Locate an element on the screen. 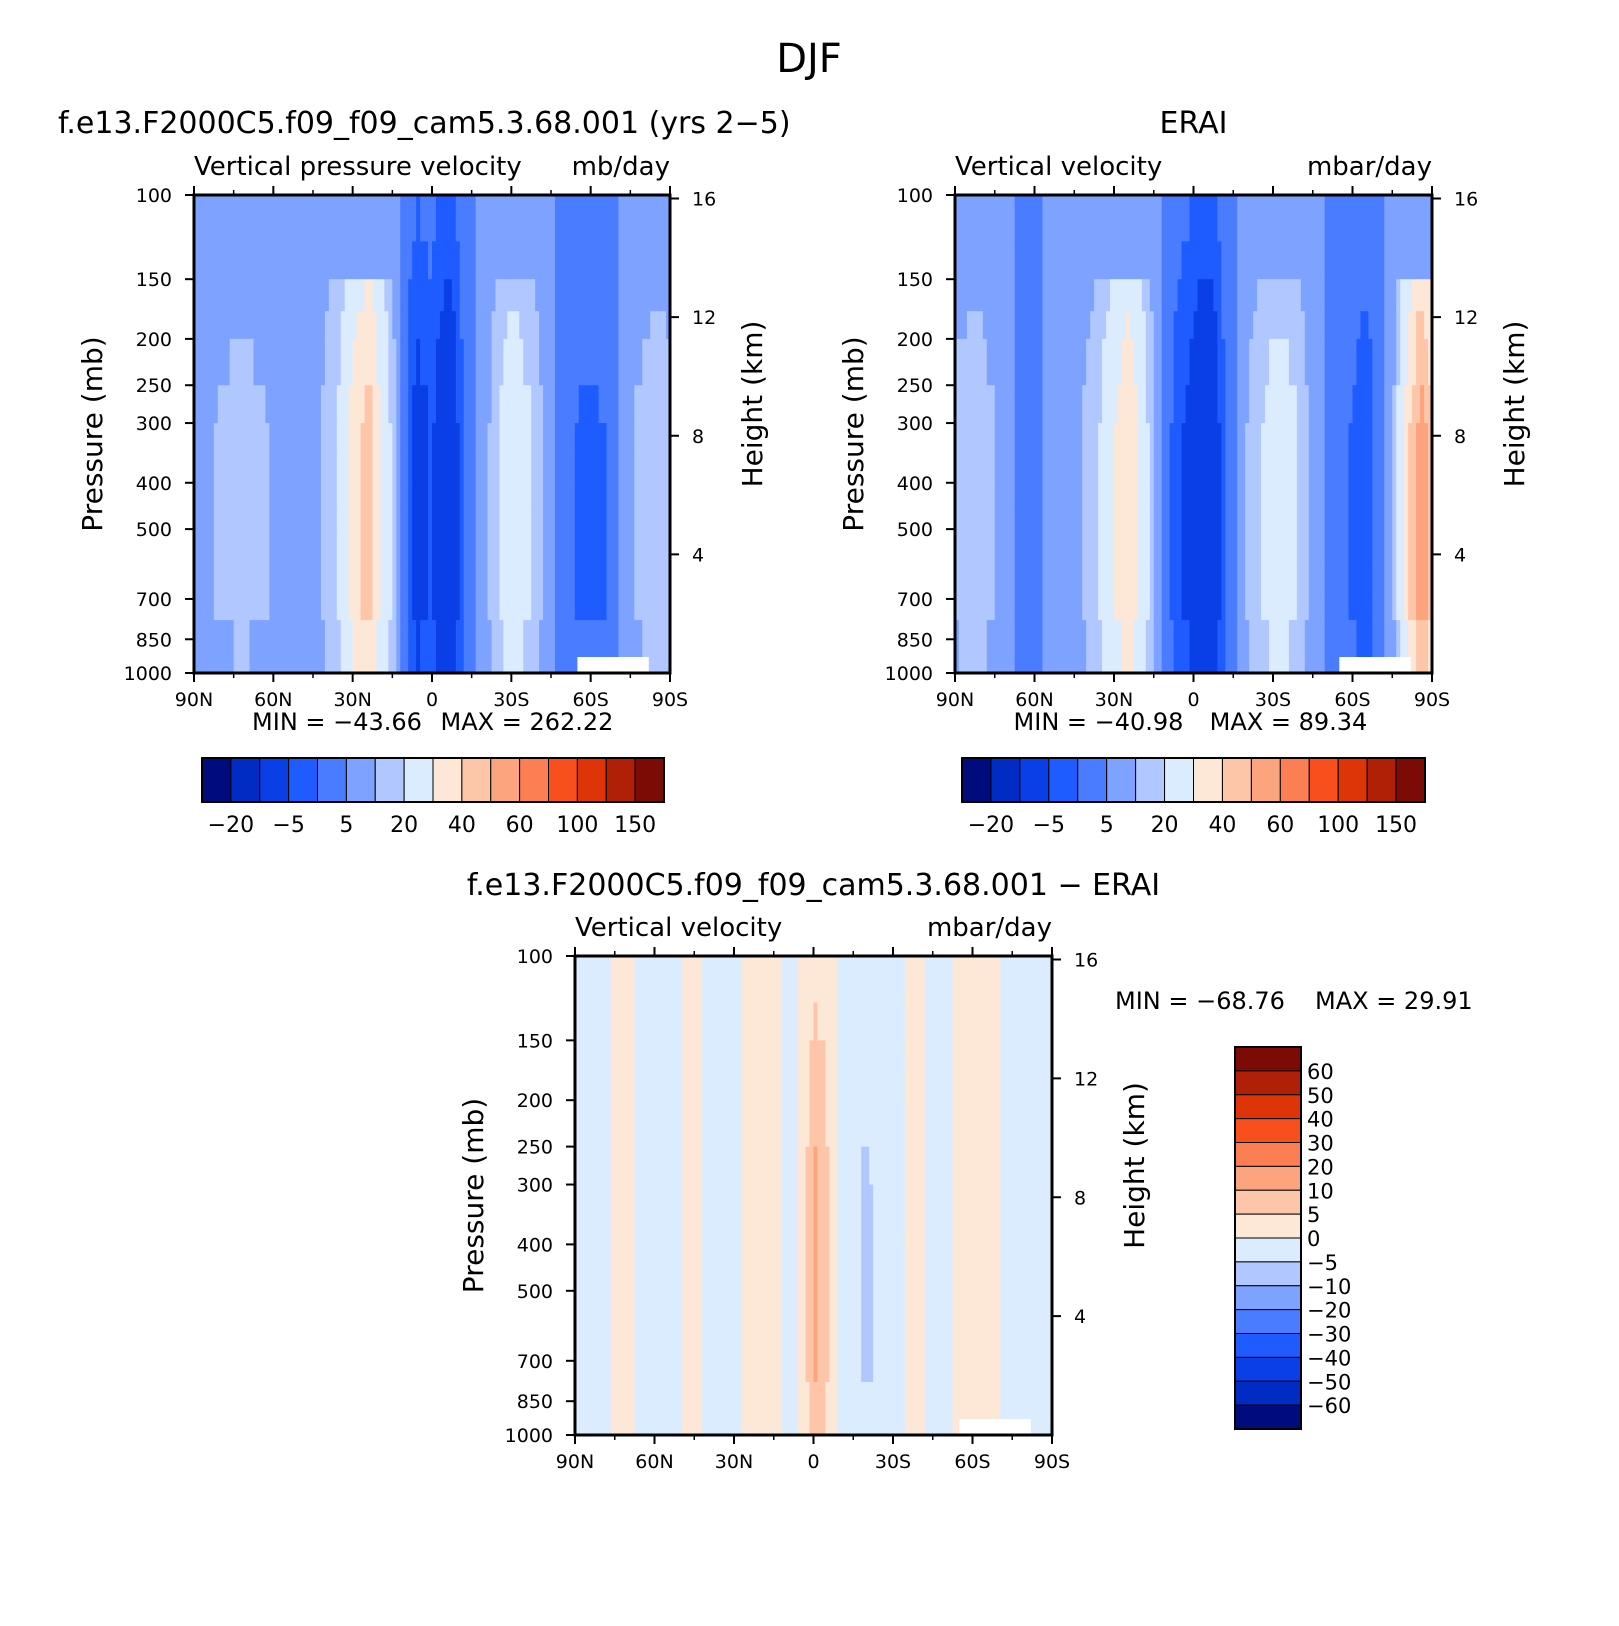  y-tick-label: 1000 is located at coordinates (148, 674).